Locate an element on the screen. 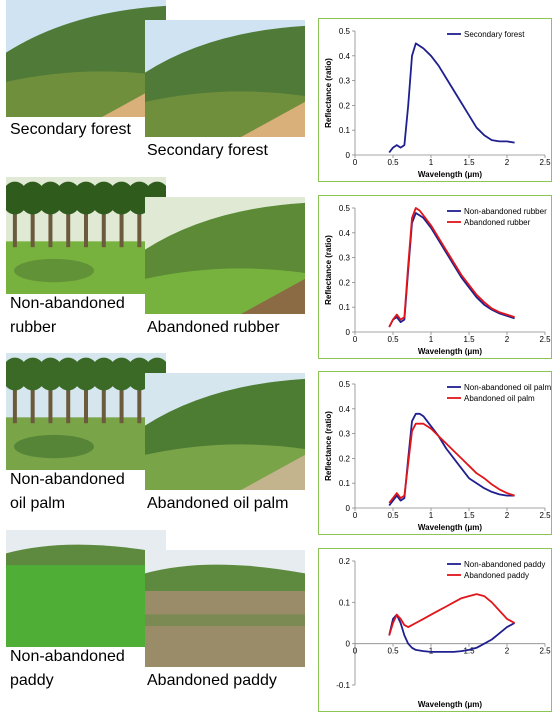  right-photo-caption: Abandoned oil palm is located at coordinates (218, 503).